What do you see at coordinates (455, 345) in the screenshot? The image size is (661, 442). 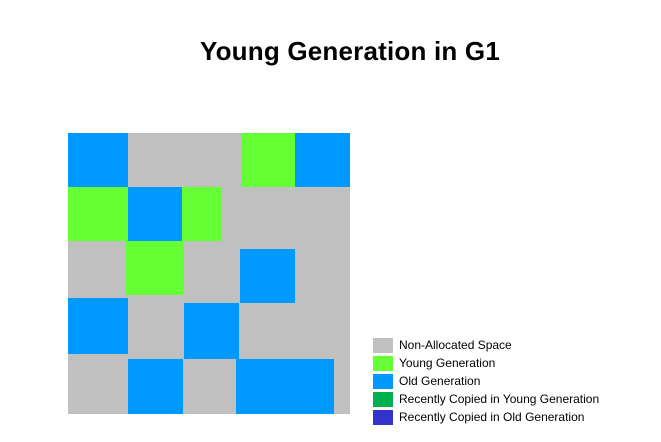 I see `legend-label: Non-Allocated Space` at bounding box center [455, 345].